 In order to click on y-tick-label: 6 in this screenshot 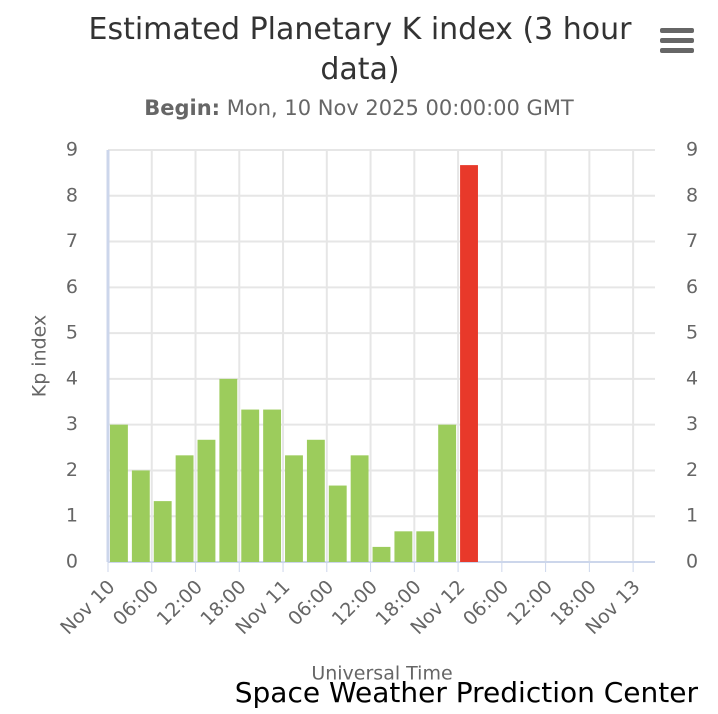, I will do `click(72, 287)`.